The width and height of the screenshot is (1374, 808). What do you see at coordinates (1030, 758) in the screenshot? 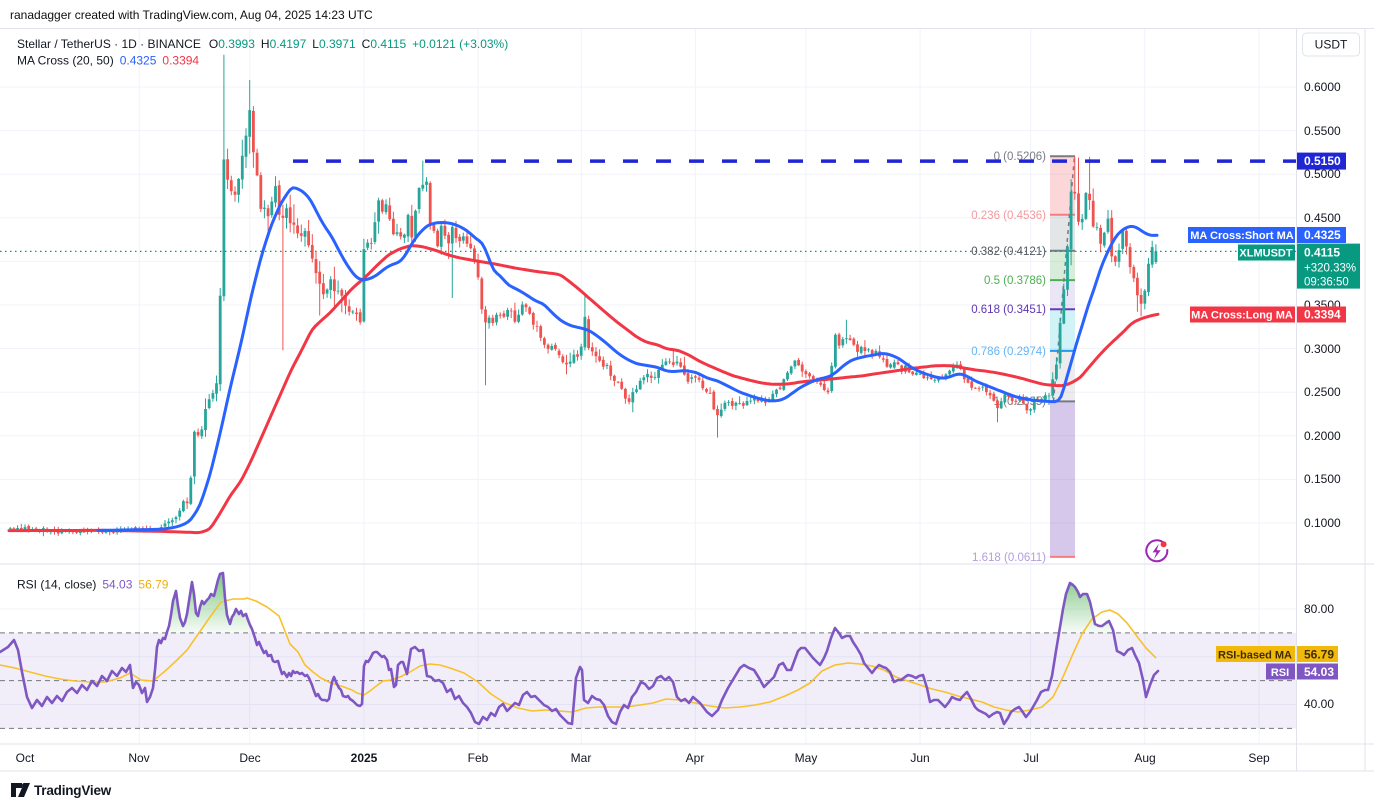
I see `svg-text: Jul` at bounding box center [1030, 758].